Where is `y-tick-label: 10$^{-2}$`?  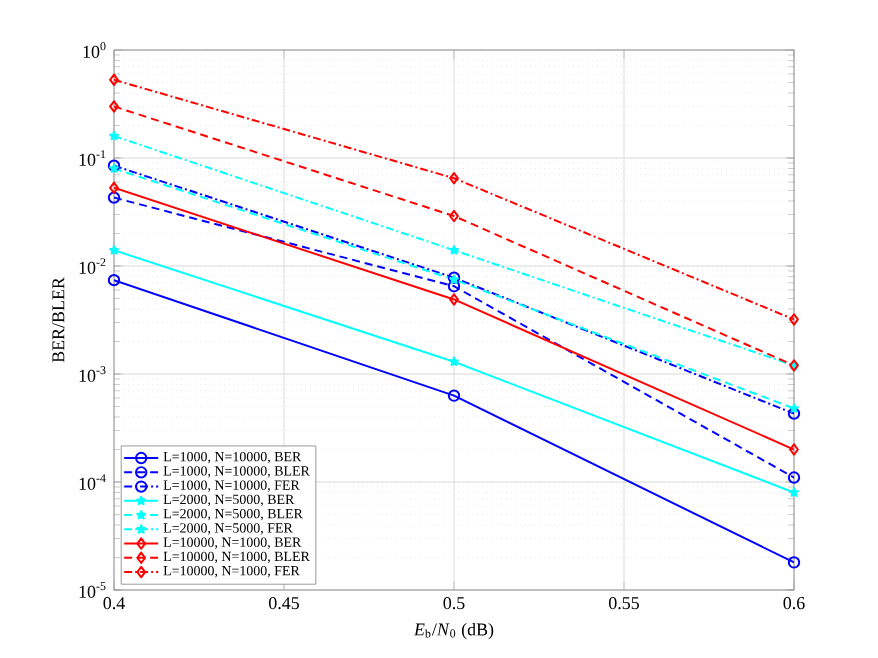
y-tick-label: 10$^{-2}$ is located at coordinates (92, 266).